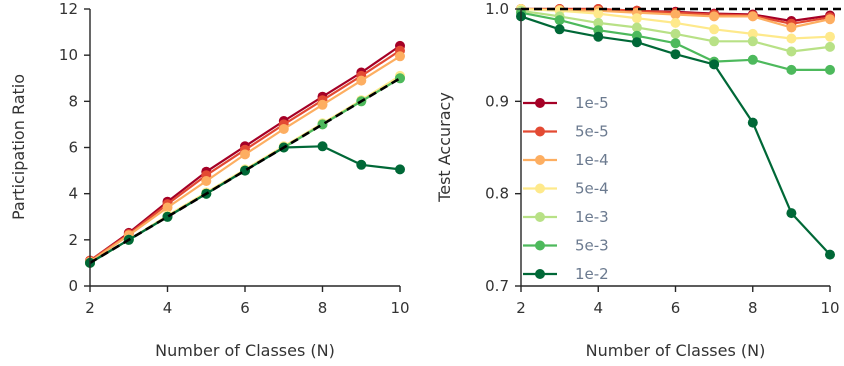 The image size is (844, 366). I want to click on right-y-tick-label: 0.7, so click(497, 286).